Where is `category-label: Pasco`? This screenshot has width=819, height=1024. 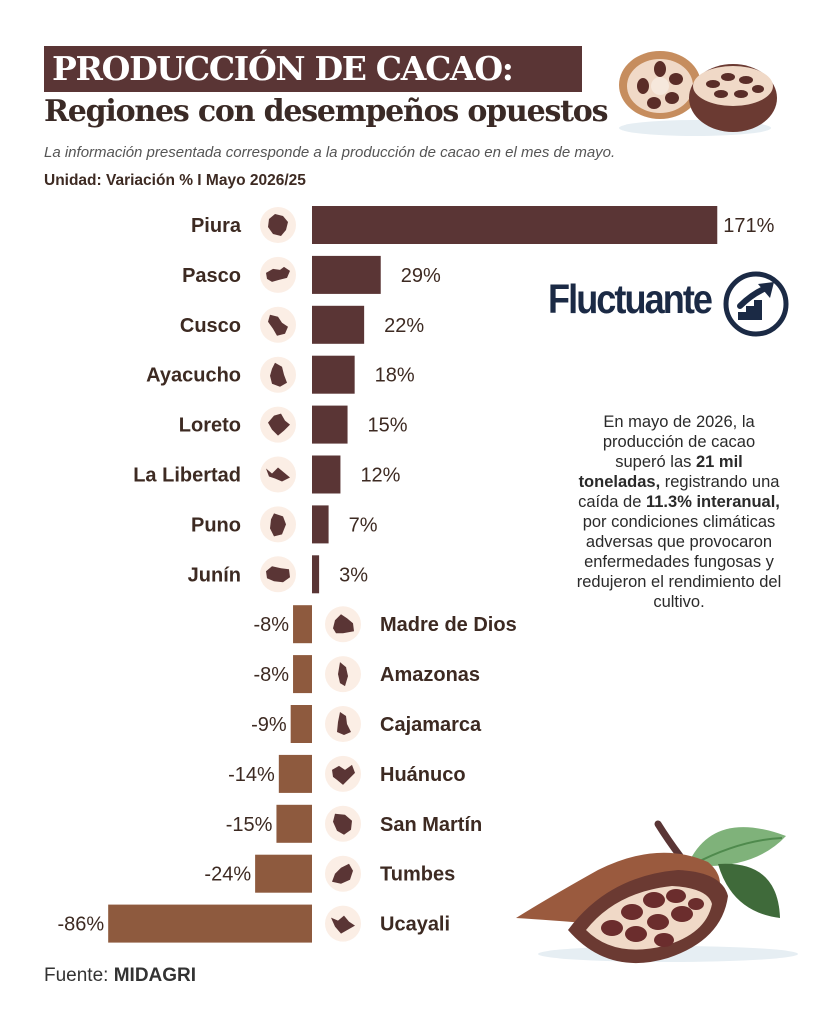 category-label: Pasco is located at coordinates (211, 276).